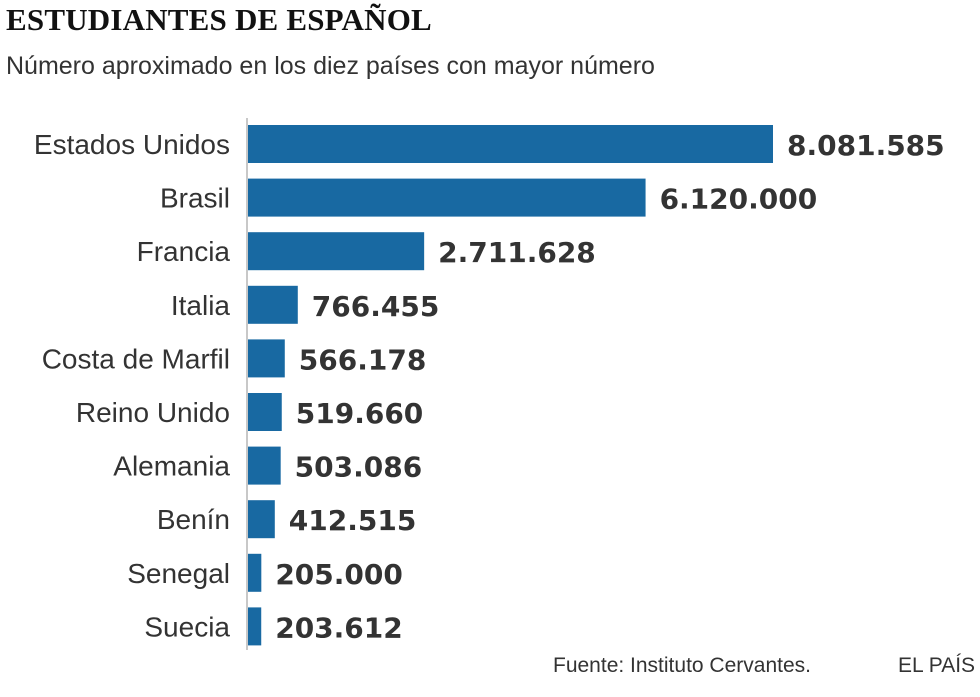 The width and height of the screenshot is (980, 697). I want to click on category-label: Senegal, so click(178, 573).